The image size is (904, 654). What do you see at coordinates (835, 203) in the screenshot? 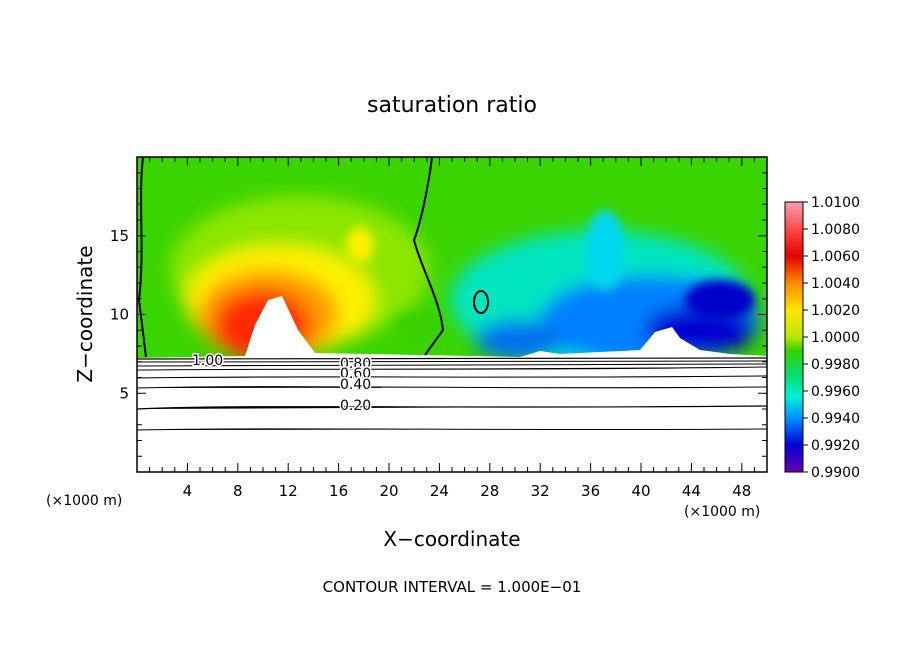
I see `colorbar-label: 1.0100` at bounding box center [835, 203].